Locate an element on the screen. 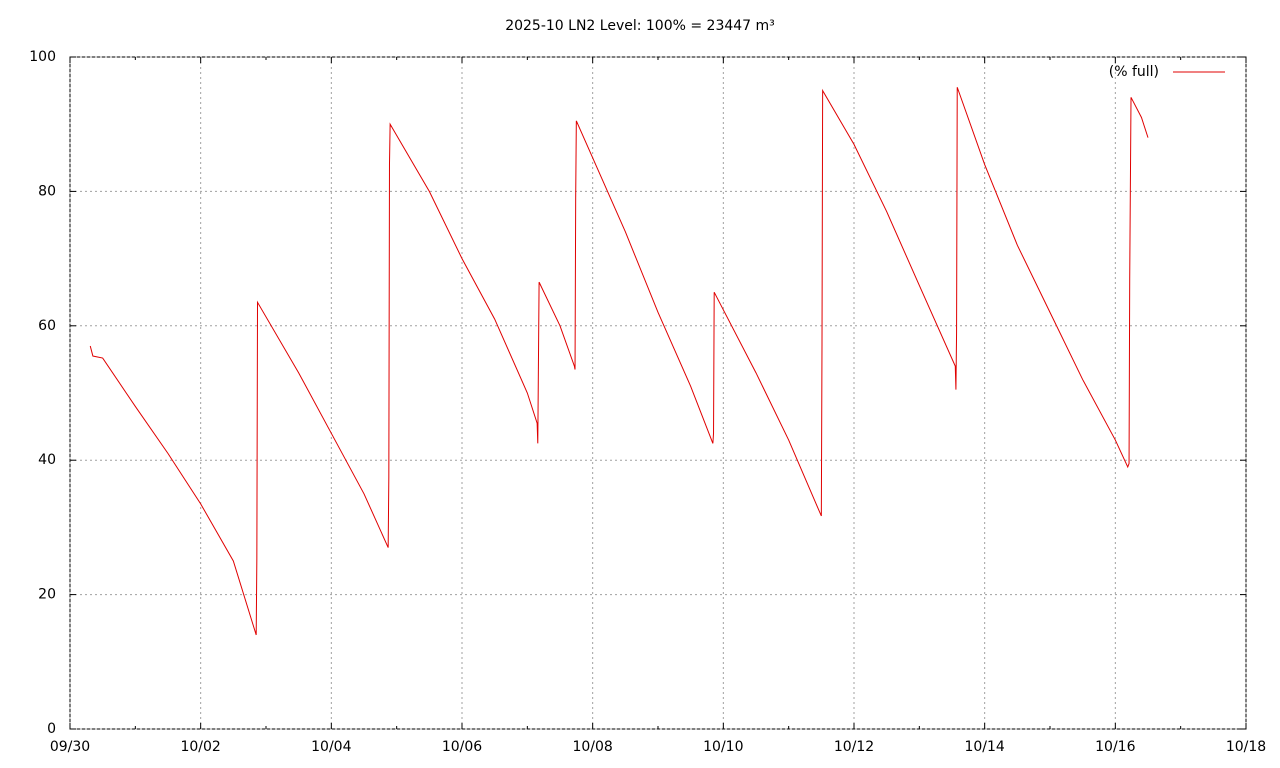  x-tick-label: 10/10 is located at coordinates (723, 747).